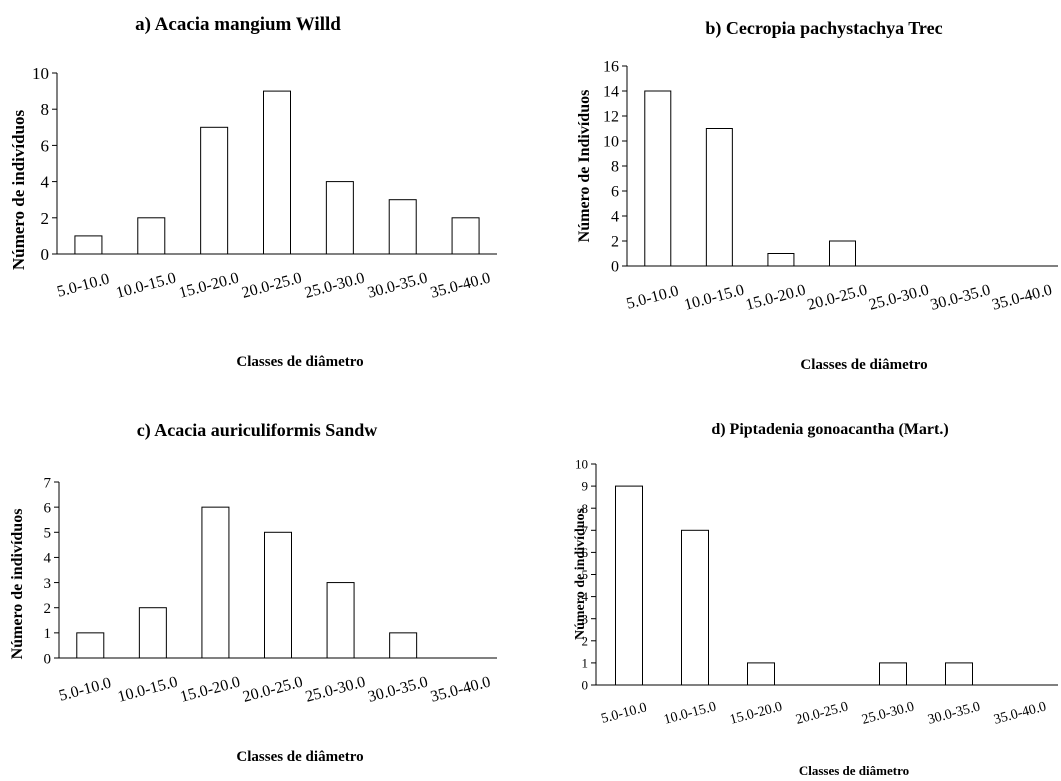 The height and width of the screenshot is (781, 1061). Describe the element at coordinates (585, 486) in the screenshot. I see `y-tick-label: 9` at that location.